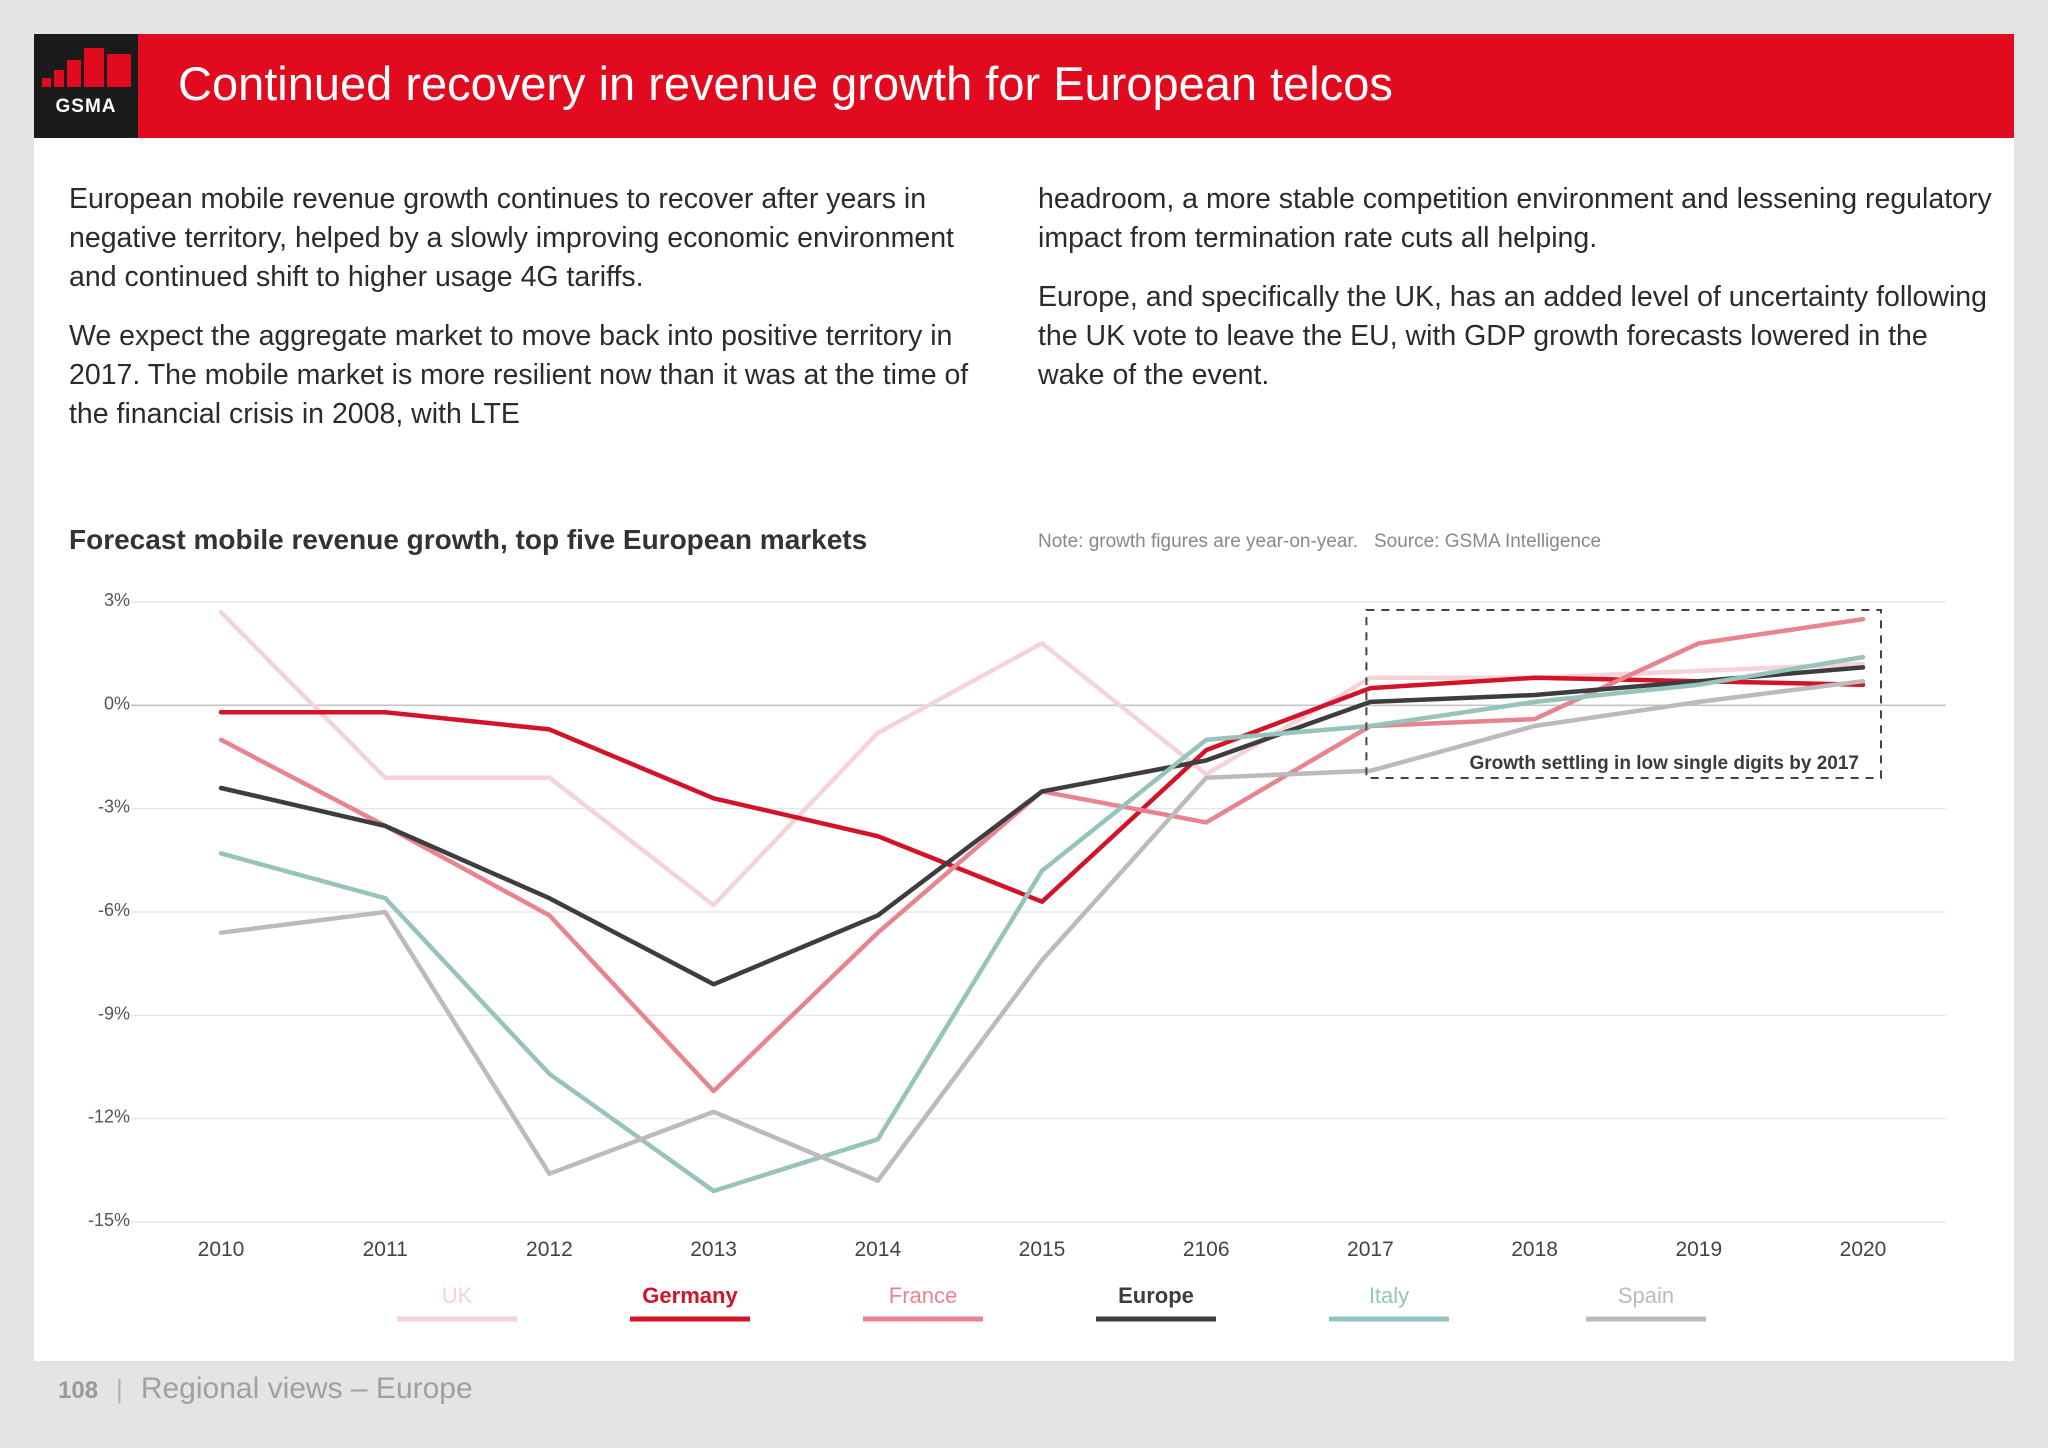 This screenshot has height=1448, width=2048. I want to click on annotation-box, so click(1623, 694).